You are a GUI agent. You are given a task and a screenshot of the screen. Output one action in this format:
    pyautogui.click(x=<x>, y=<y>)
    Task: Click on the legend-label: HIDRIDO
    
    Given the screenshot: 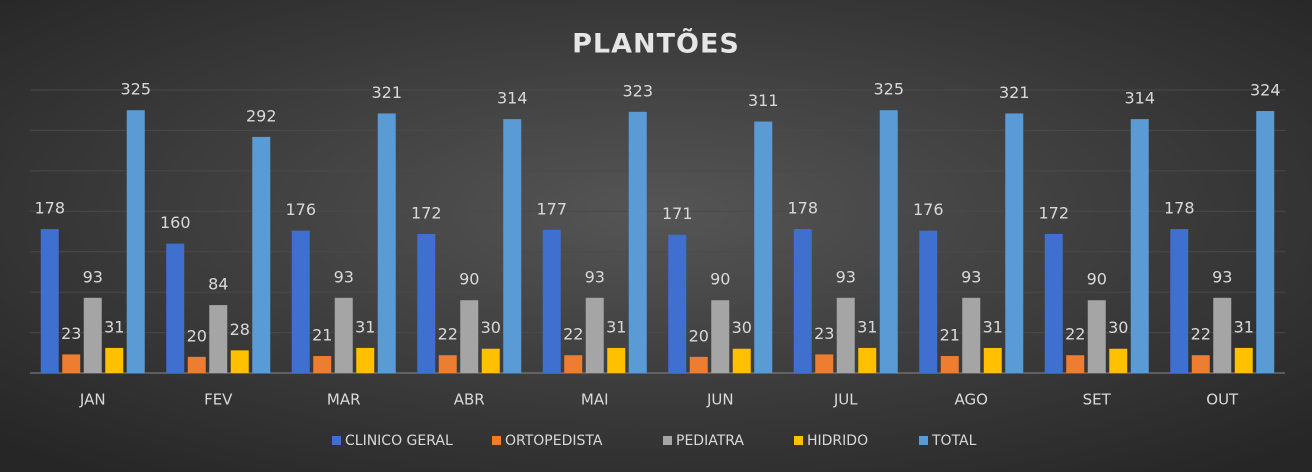 What is the action you would take?
    pyautogui.click(x=837, y=441)
    